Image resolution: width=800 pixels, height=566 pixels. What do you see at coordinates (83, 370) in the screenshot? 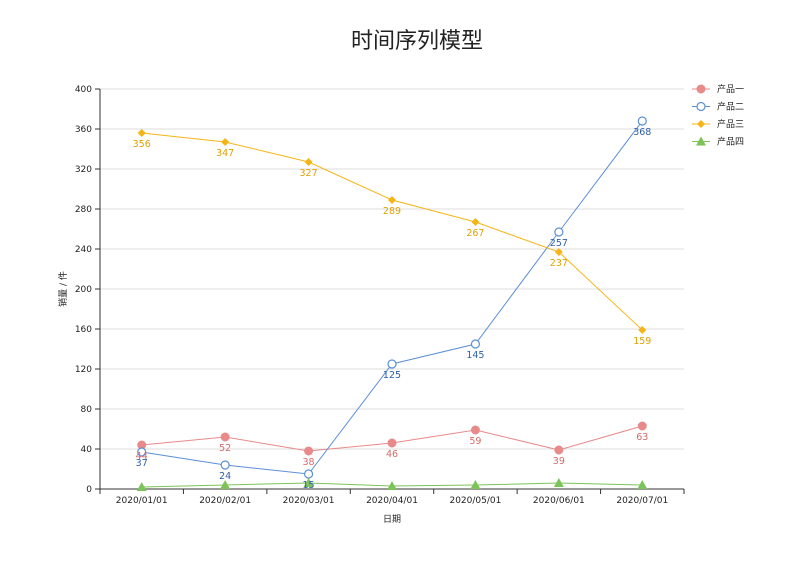
I see `y-tick-label: 120` at bounding box center [83, 370].